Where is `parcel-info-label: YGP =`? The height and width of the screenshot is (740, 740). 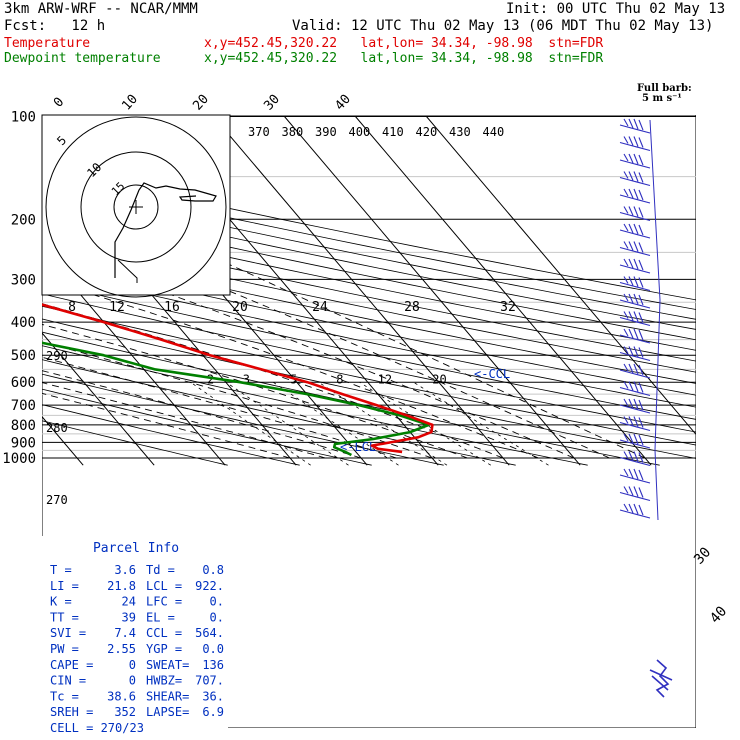
parcel-info-label: YGP = is located at coordinates (164, 649).